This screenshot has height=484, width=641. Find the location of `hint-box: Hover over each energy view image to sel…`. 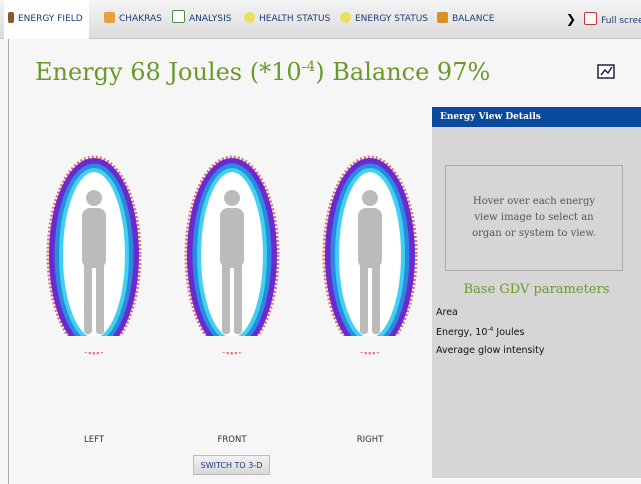

hint-box: Hover over each energy view image to sel… is located at coordinates (534, 218).